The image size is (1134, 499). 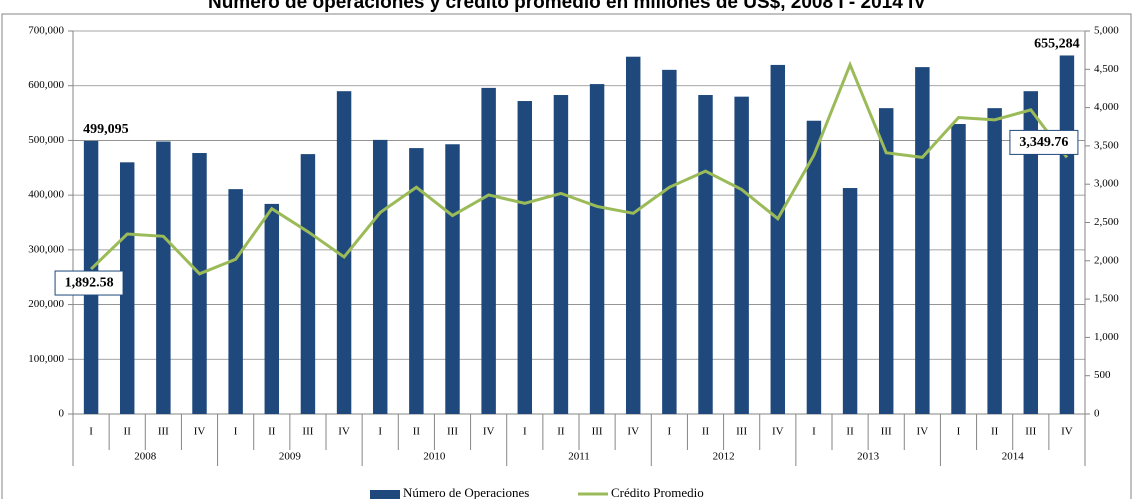 I want to click on y2-tick-label: 0, so click(x=1097, y=414).